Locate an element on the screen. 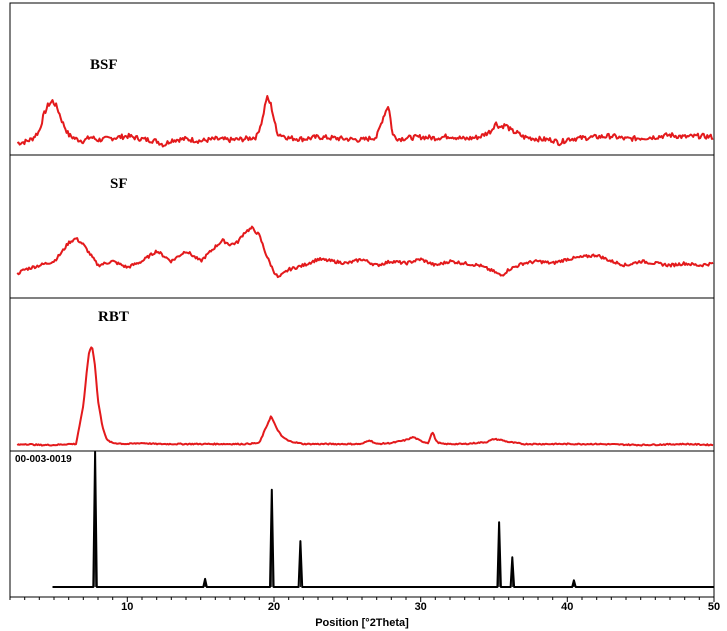  panel-label-1: BSF is located at coordinates (104, 65).